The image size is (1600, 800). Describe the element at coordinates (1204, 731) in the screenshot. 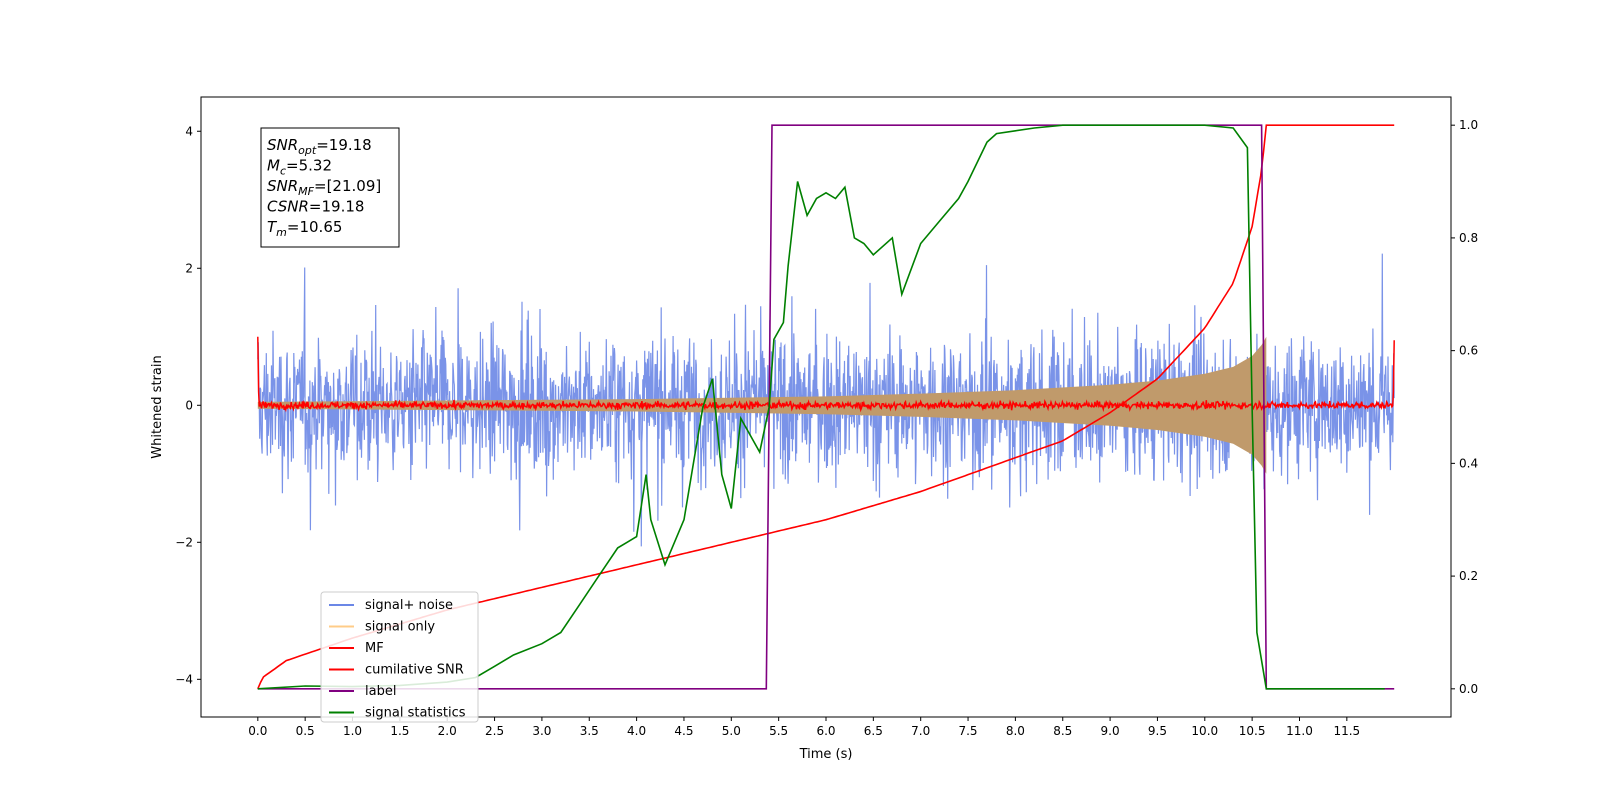

I see `x-tick-label: 10.0` at that location.